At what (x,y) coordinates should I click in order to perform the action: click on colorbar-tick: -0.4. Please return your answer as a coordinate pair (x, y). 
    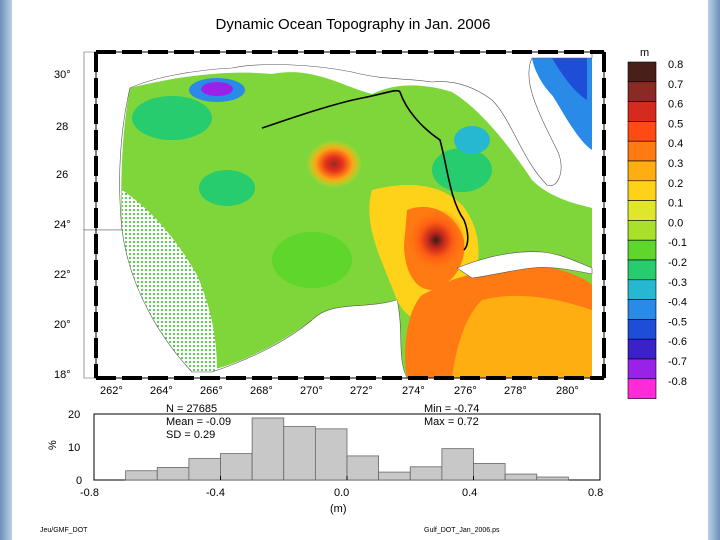
    Looking at the image, I should click on (677, 303).